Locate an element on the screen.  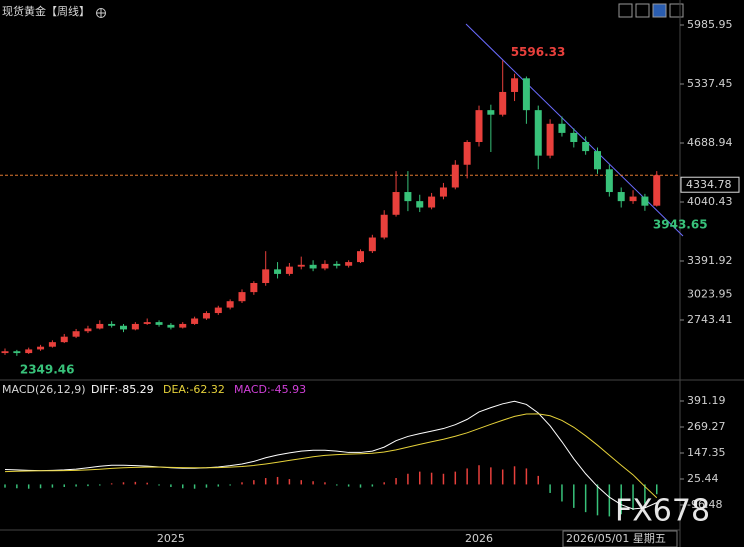
y-tick-label: 269.27 is located at coordinates (706, 426).